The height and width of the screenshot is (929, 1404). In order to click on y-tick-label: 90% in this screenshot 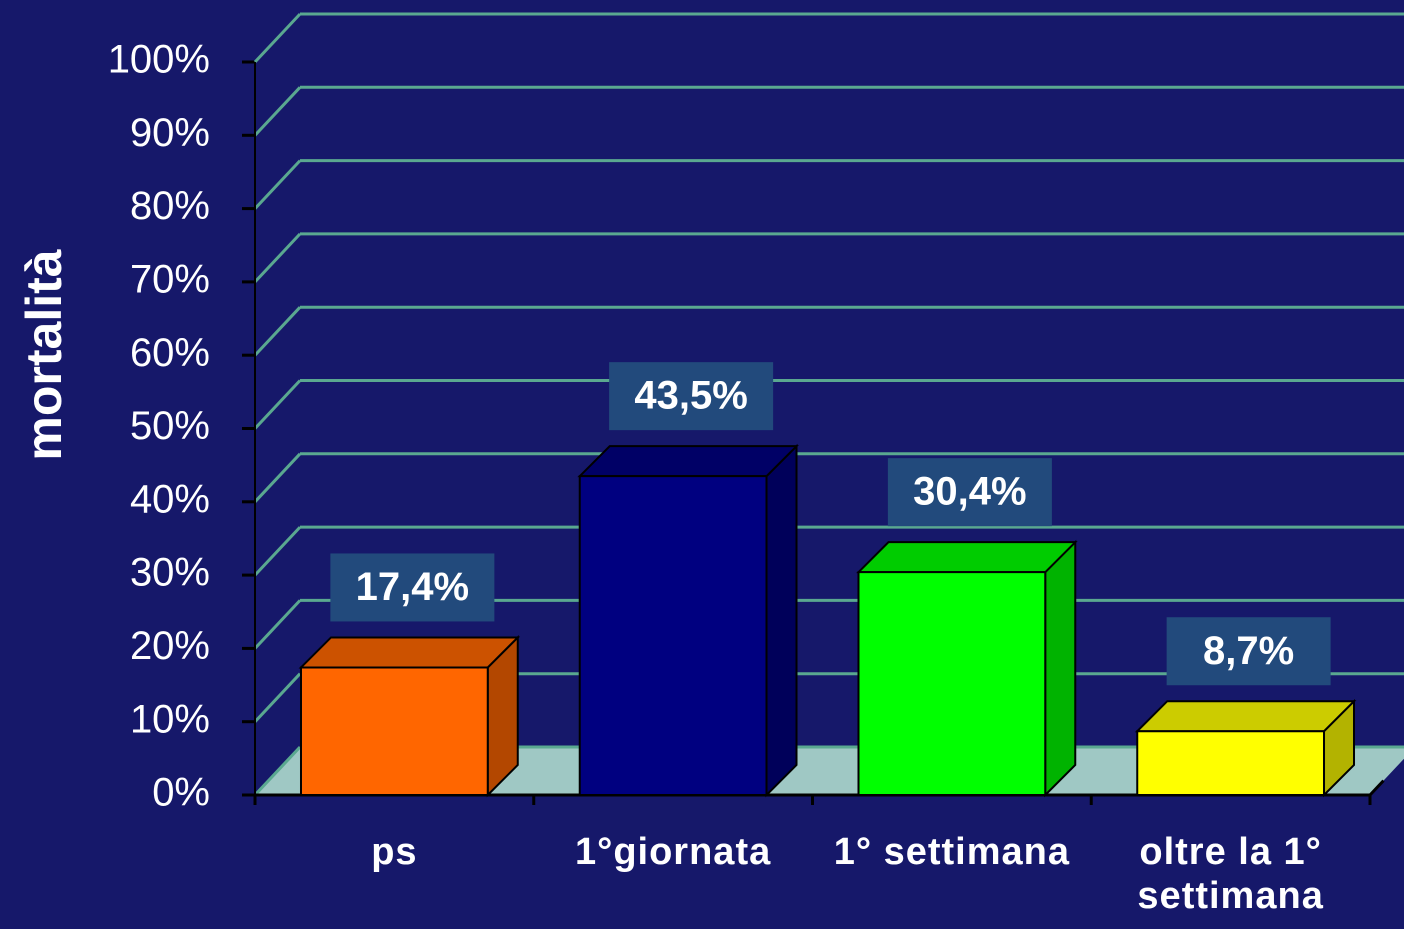, I will do `click(170, 133)`.